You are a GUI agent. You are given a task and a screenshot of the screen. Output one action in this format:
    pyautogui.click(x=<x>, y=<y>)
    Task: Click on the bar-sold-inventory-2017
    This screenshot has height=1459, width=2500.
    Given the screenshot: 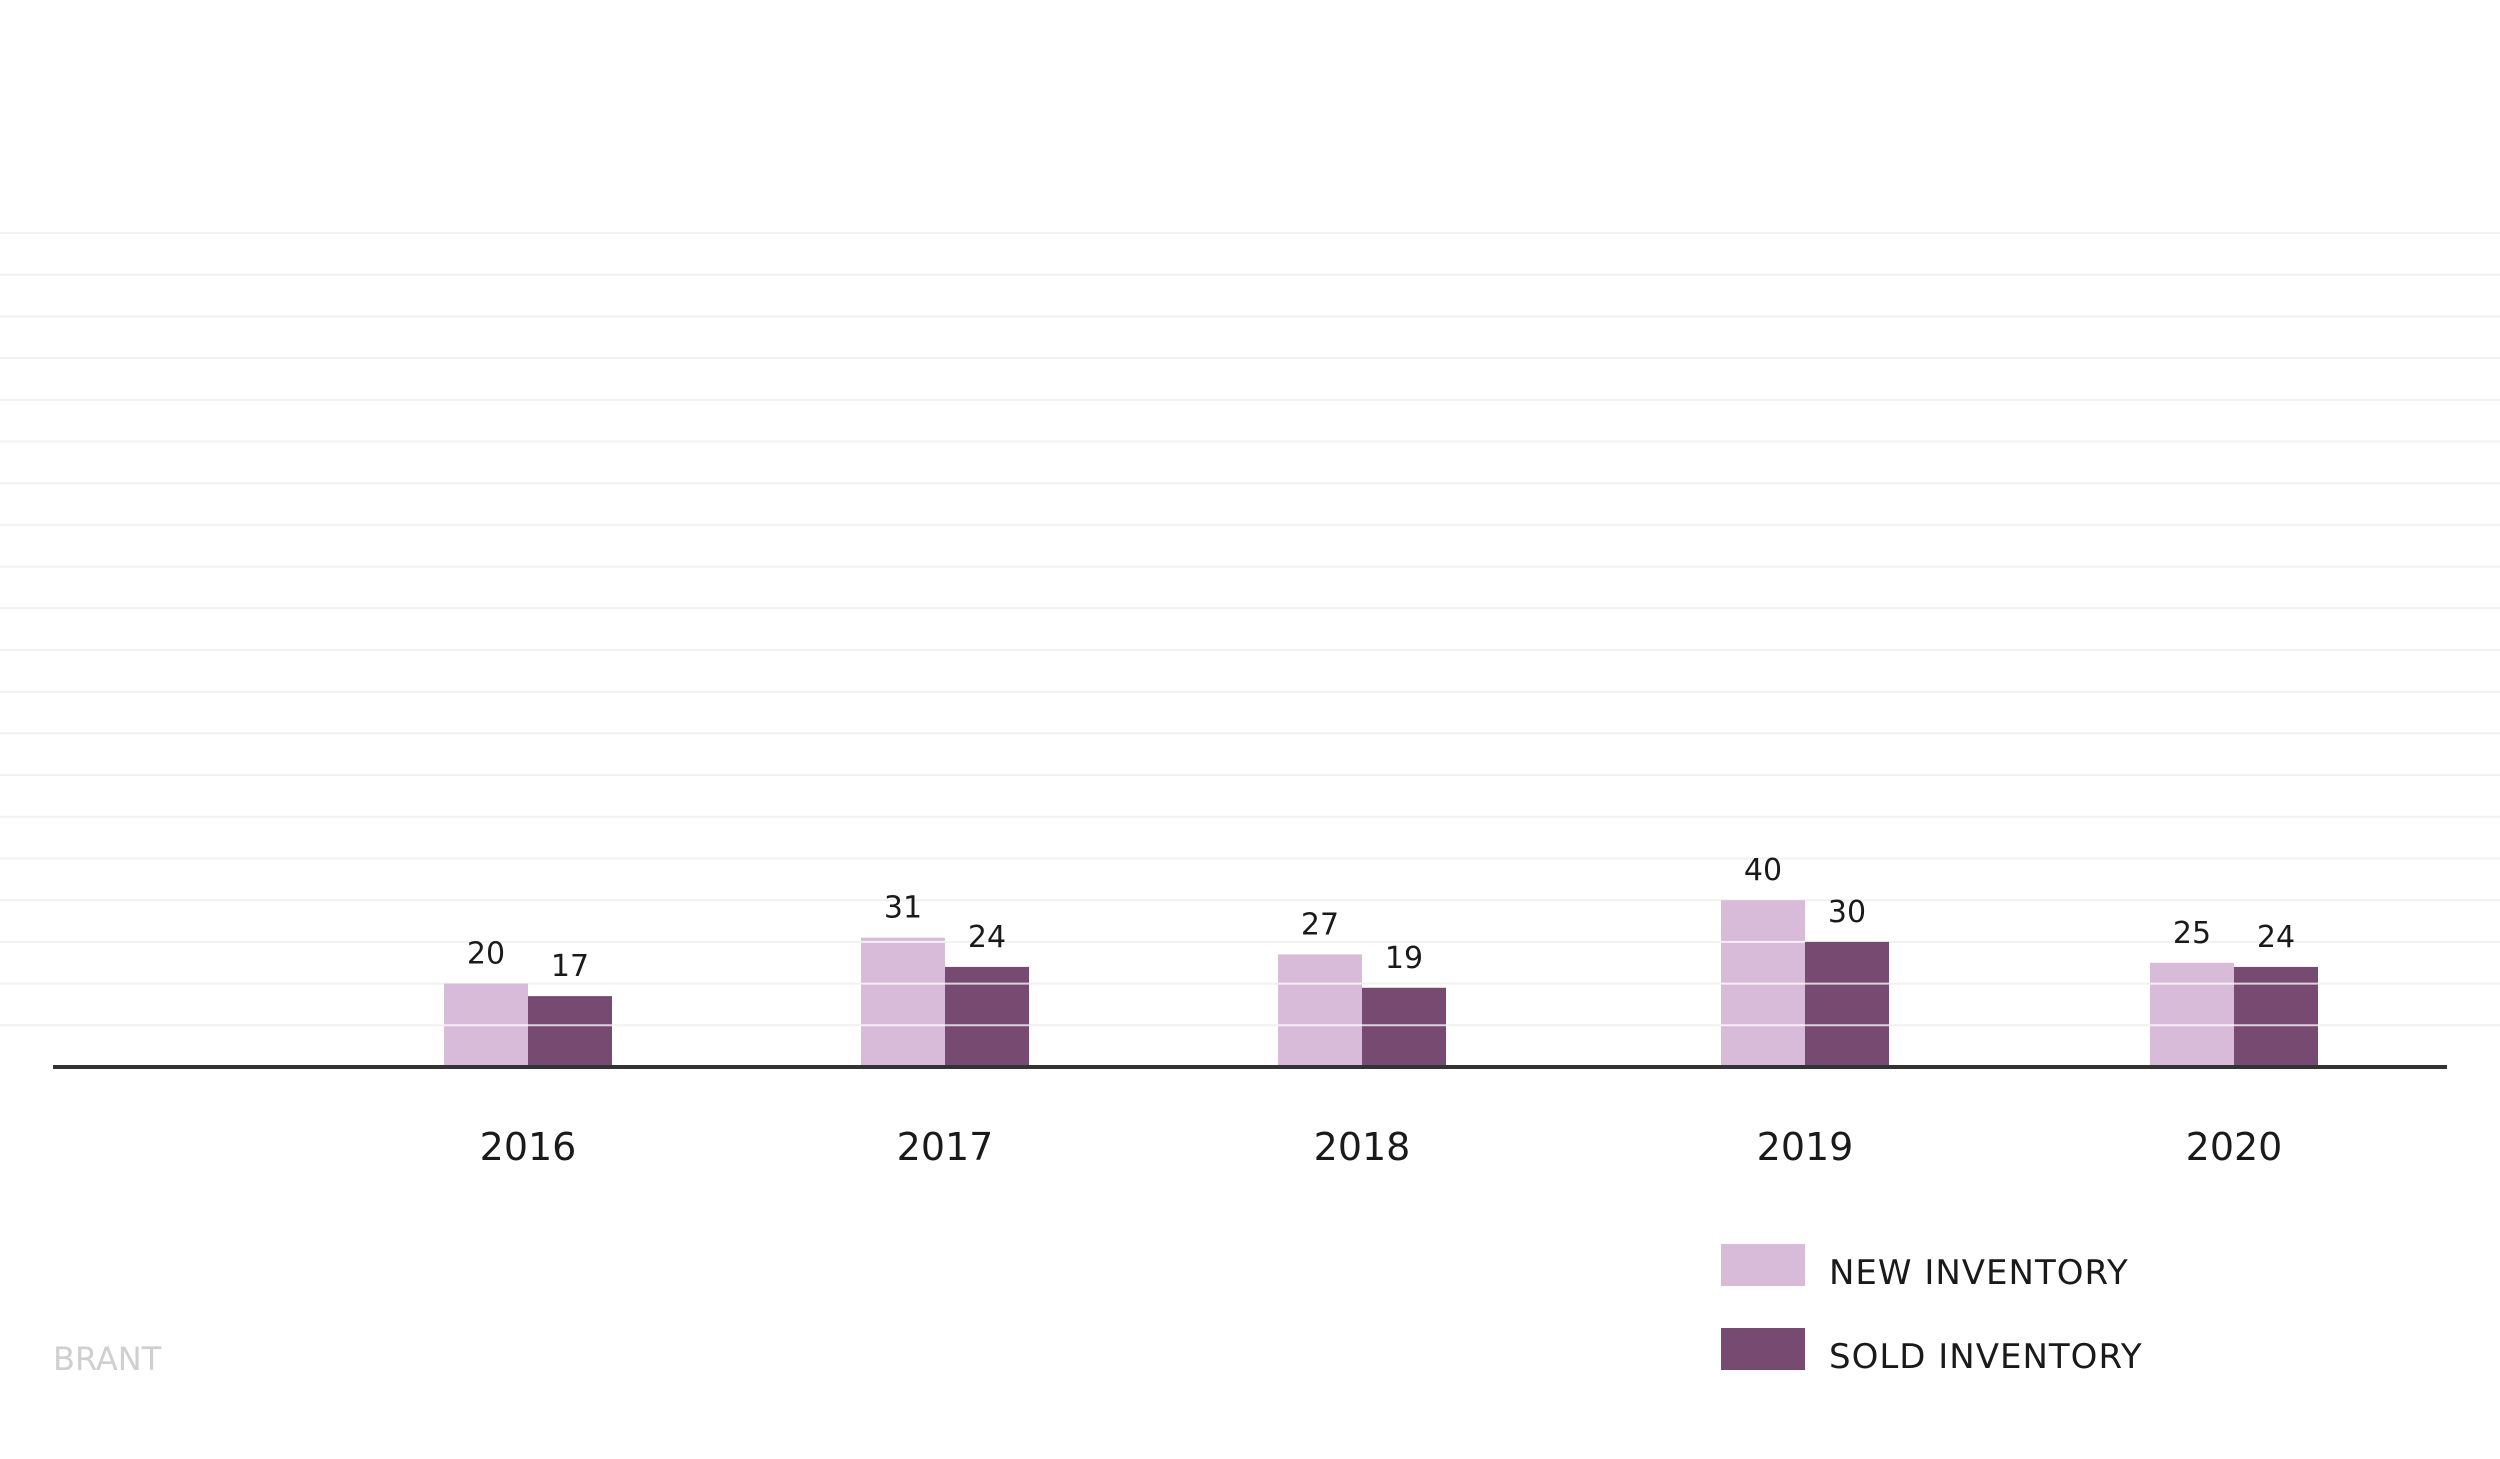 What is the action you would take?
    pyautogui.click(x=987, y=1016)
    